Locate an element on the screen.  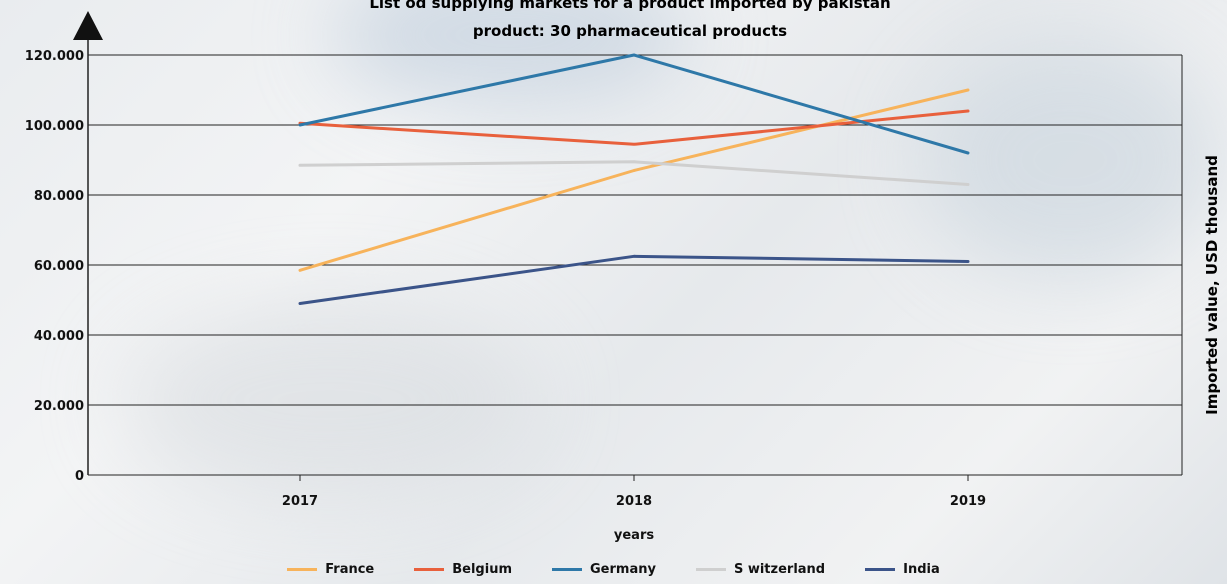
legend: France Belgium Germany S witzerland India is located at coordinates (613, 569).